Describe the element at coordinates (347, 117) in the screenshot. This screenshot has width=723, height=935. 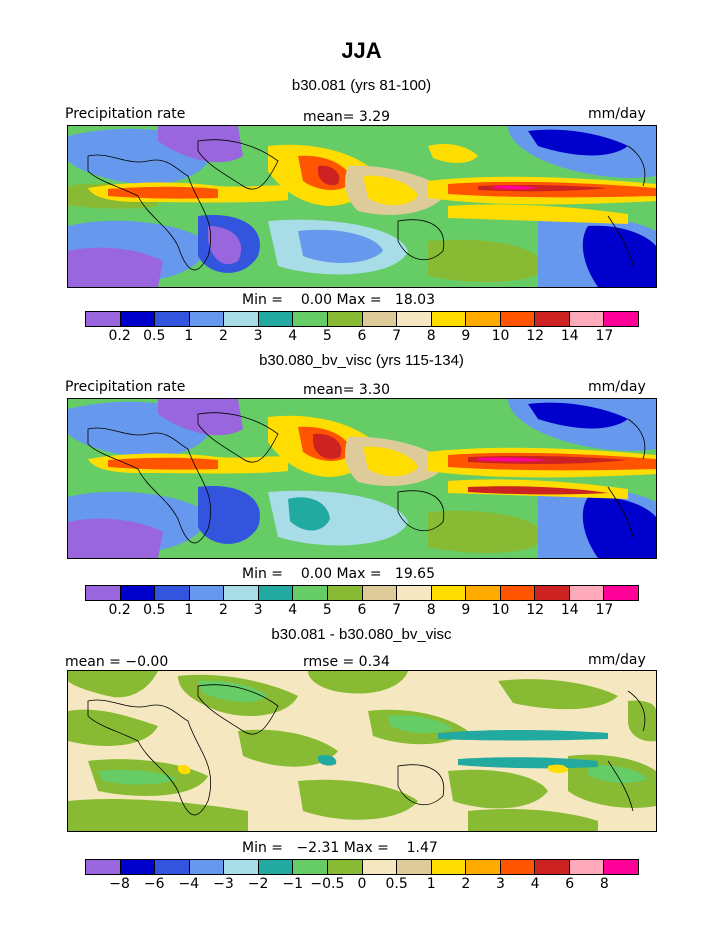
I see `panel1-mean-label: mean= 3.29` at that location.